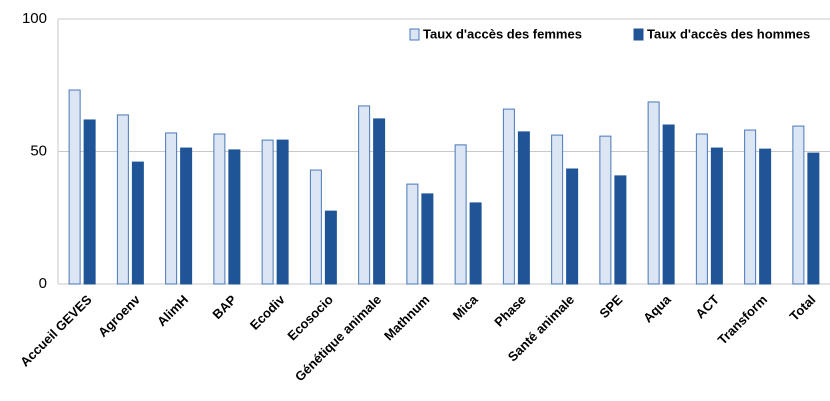  I want to click on x-tick-label: SPE, so click(610, 306).